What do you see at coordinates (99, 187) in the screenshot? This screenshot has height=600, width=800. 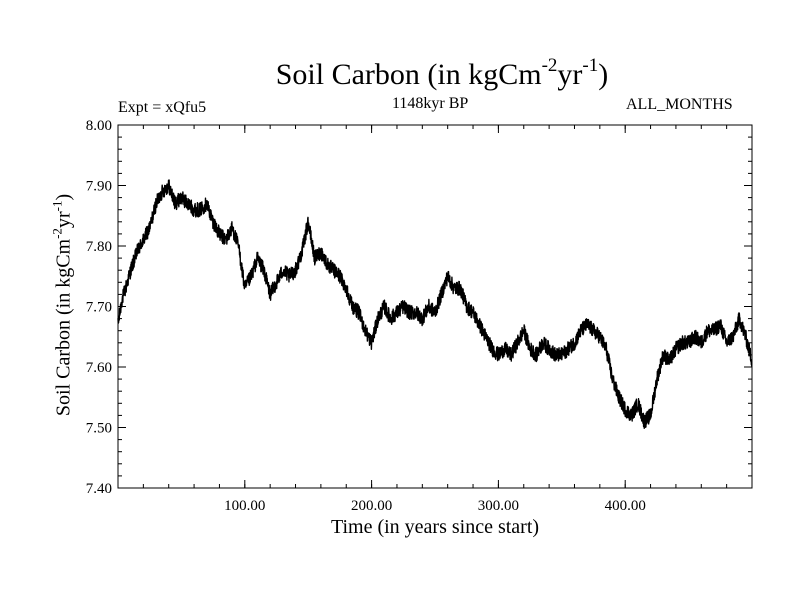 I see `y-tick-label: 7.90` at bounding box center [99, 187].